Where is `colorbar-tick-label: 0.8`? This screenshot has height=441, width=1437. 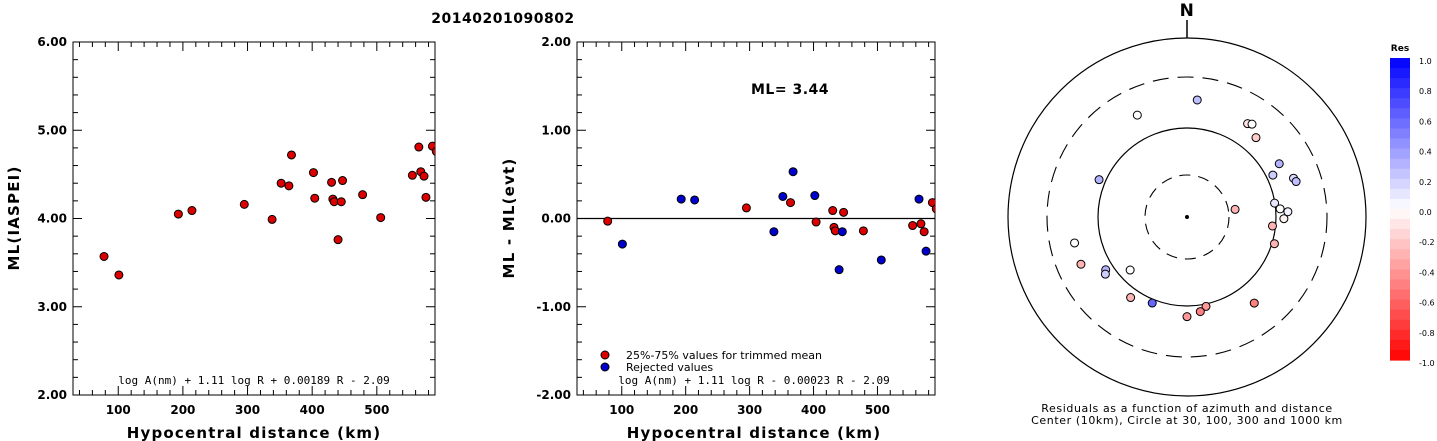
colorbar-tick-label: 0.8 is located at coordinates (1425, 91).